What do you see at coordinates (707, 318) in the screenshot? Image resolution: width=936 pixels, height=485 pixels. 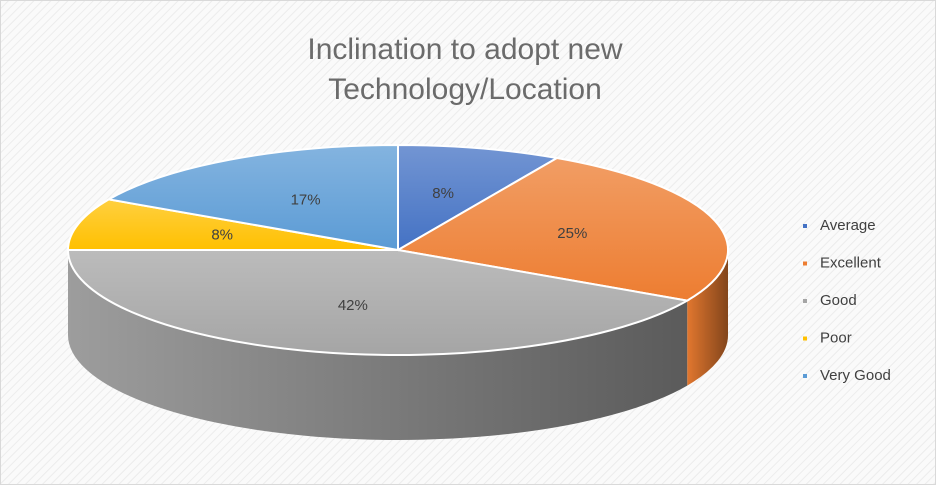 I see `slice-side-shade` at bounding box center [707, 318].